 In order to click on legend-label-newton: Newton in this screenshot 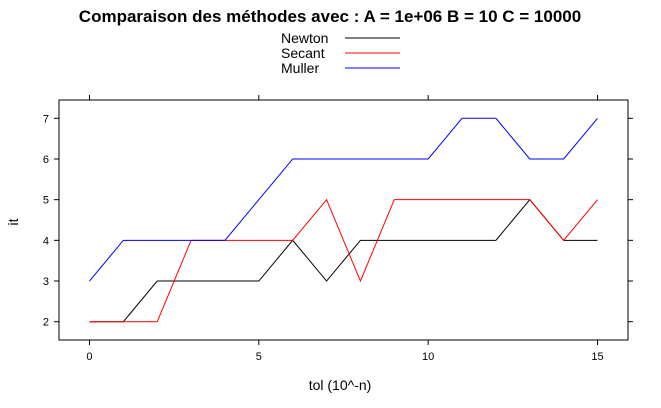, I will do `click(304, 38)`.